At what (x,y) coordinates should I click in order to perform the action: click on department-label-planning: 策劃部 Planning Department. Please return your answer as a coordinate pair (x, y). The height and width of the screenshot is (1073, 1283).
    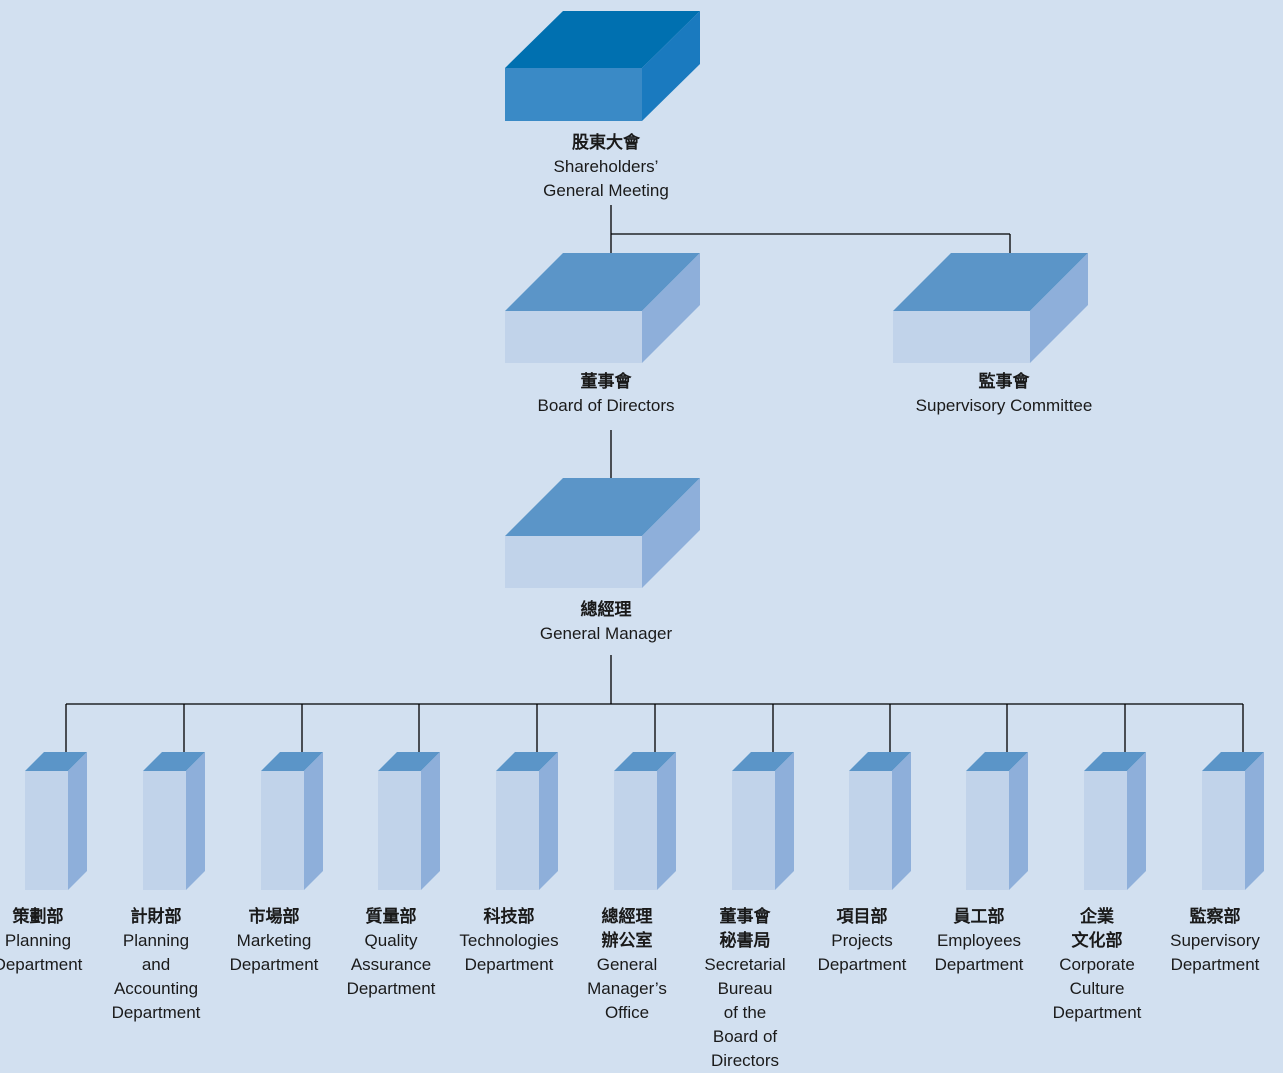
    Looking at the image, I should click on (48, 941).